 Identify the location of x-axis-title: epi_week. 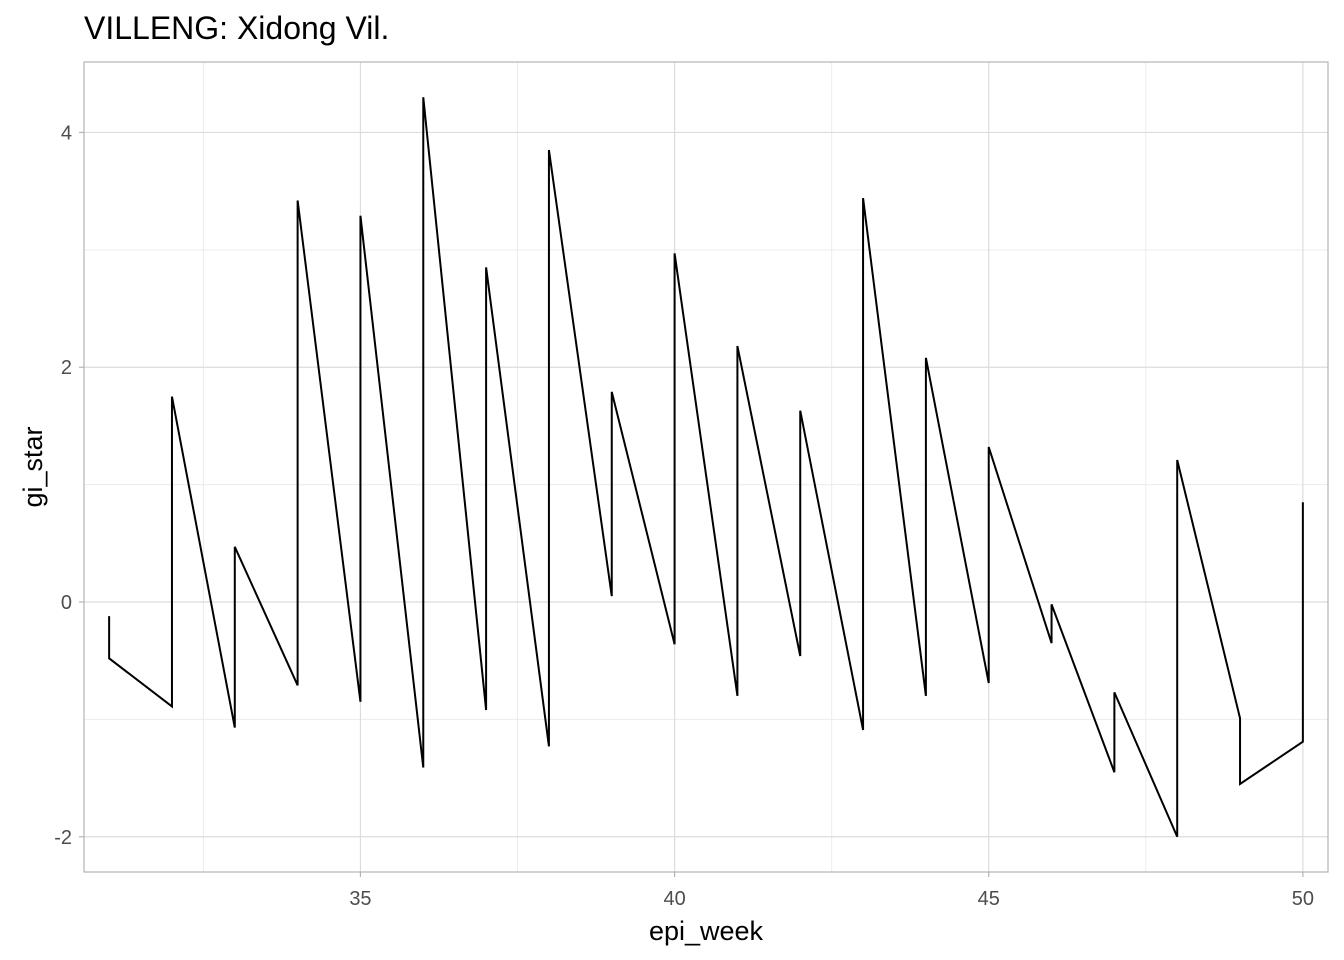
(706, 931).